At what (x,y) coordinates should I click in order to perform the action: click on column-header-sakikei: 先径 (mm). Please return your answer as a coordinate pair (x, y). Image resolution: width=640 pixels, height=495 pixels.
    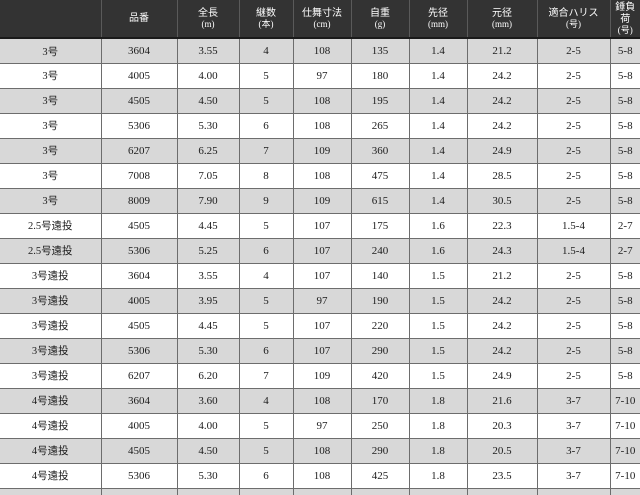
    Looking at the image, I should click on (438, 20).